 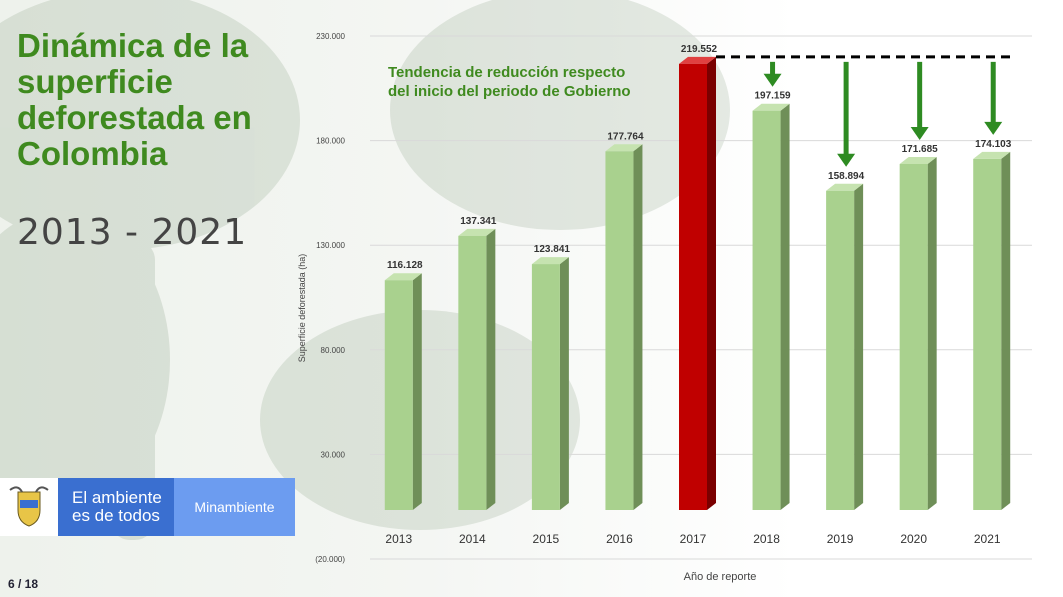 I want to click on bar-side-2017, so click(x=711, y=283).